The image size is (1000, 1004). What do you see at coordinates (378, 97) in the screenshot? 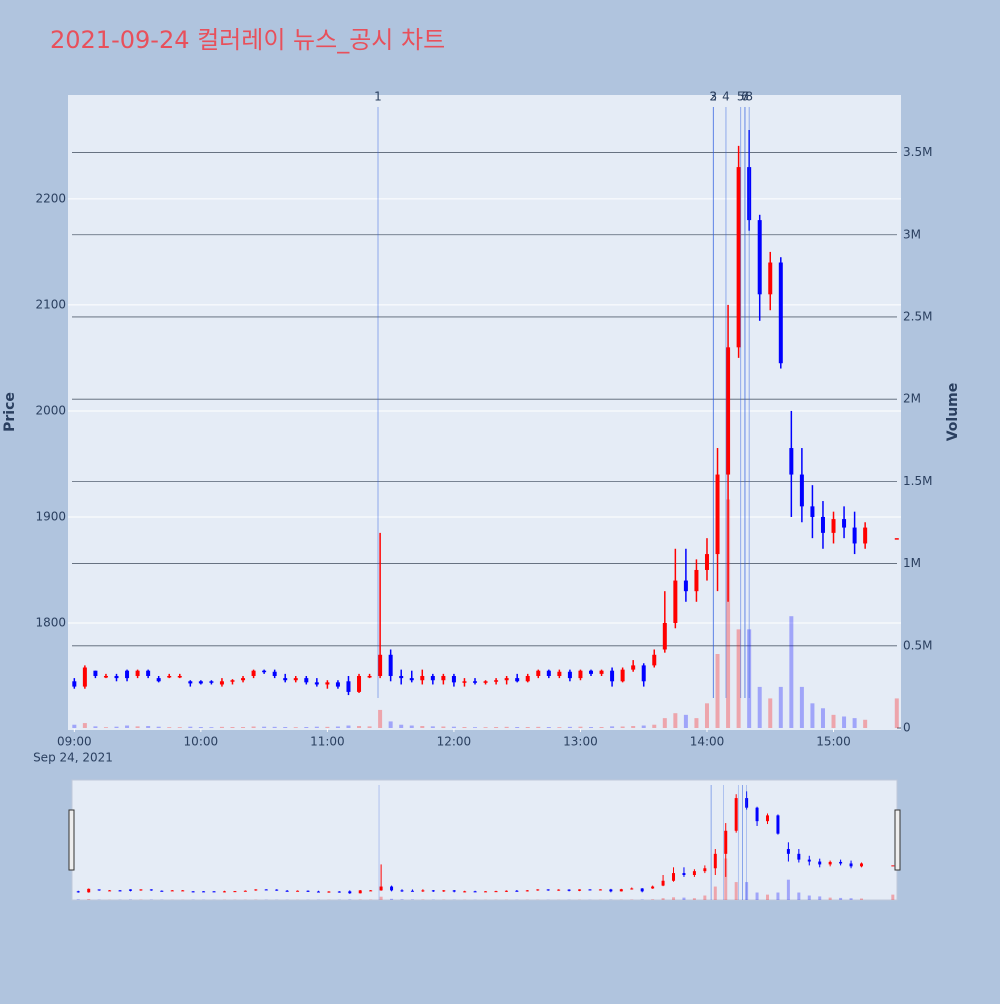
I see `news-label: 1` at bounding box center [378, 97].